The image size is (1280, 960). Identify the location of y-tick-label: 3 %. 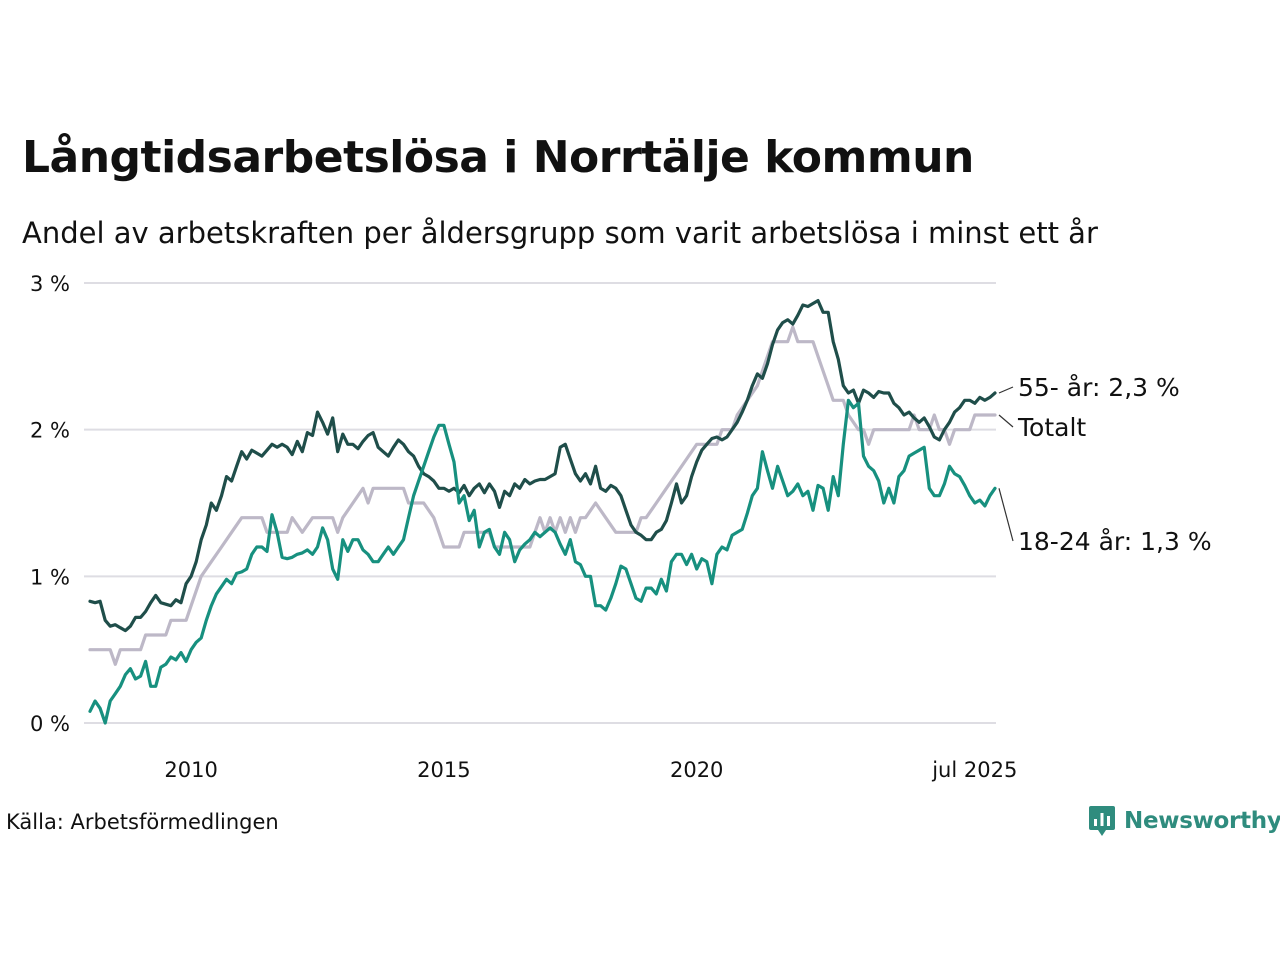
(50, 284).